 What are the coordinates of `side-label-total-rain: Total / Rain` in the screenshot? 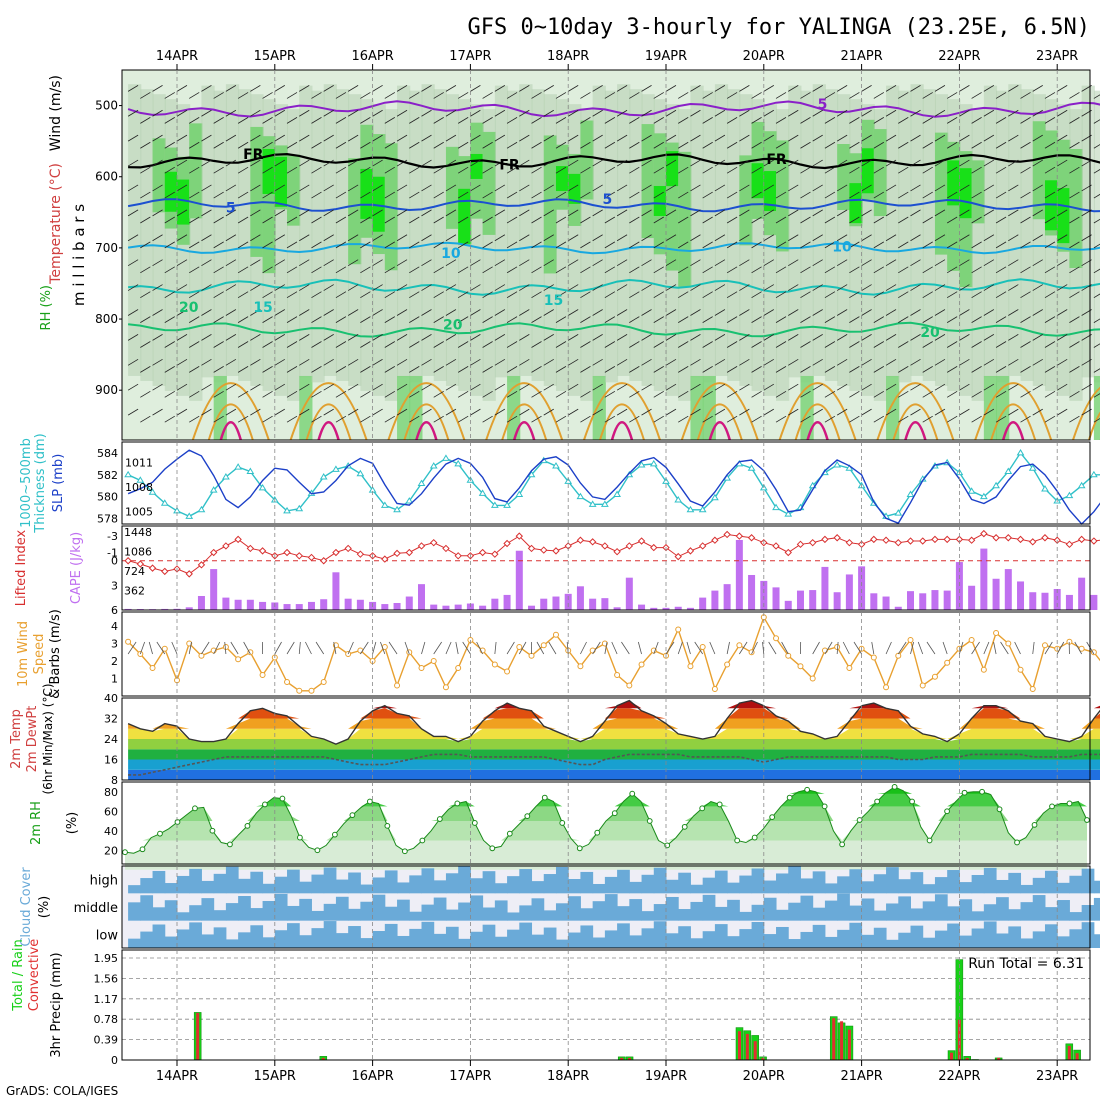 It's located at (18, 975).